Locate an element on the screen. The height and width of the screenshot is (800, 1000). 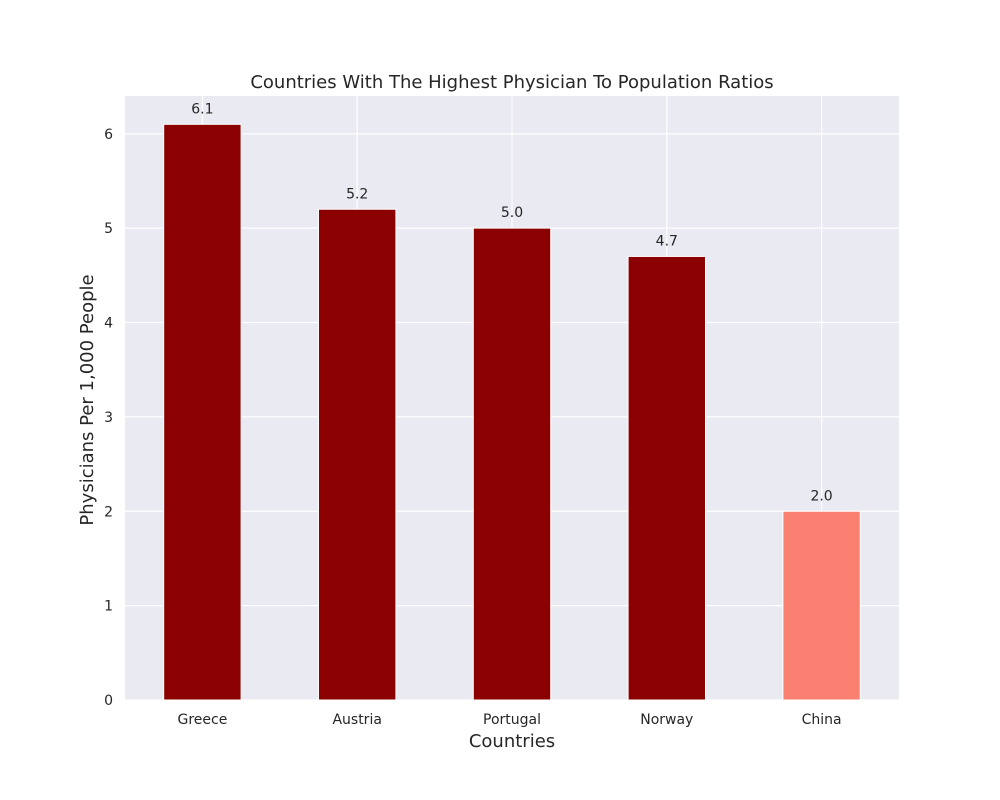
value-label-china: 2.0 is located at coordinates (821, 496).